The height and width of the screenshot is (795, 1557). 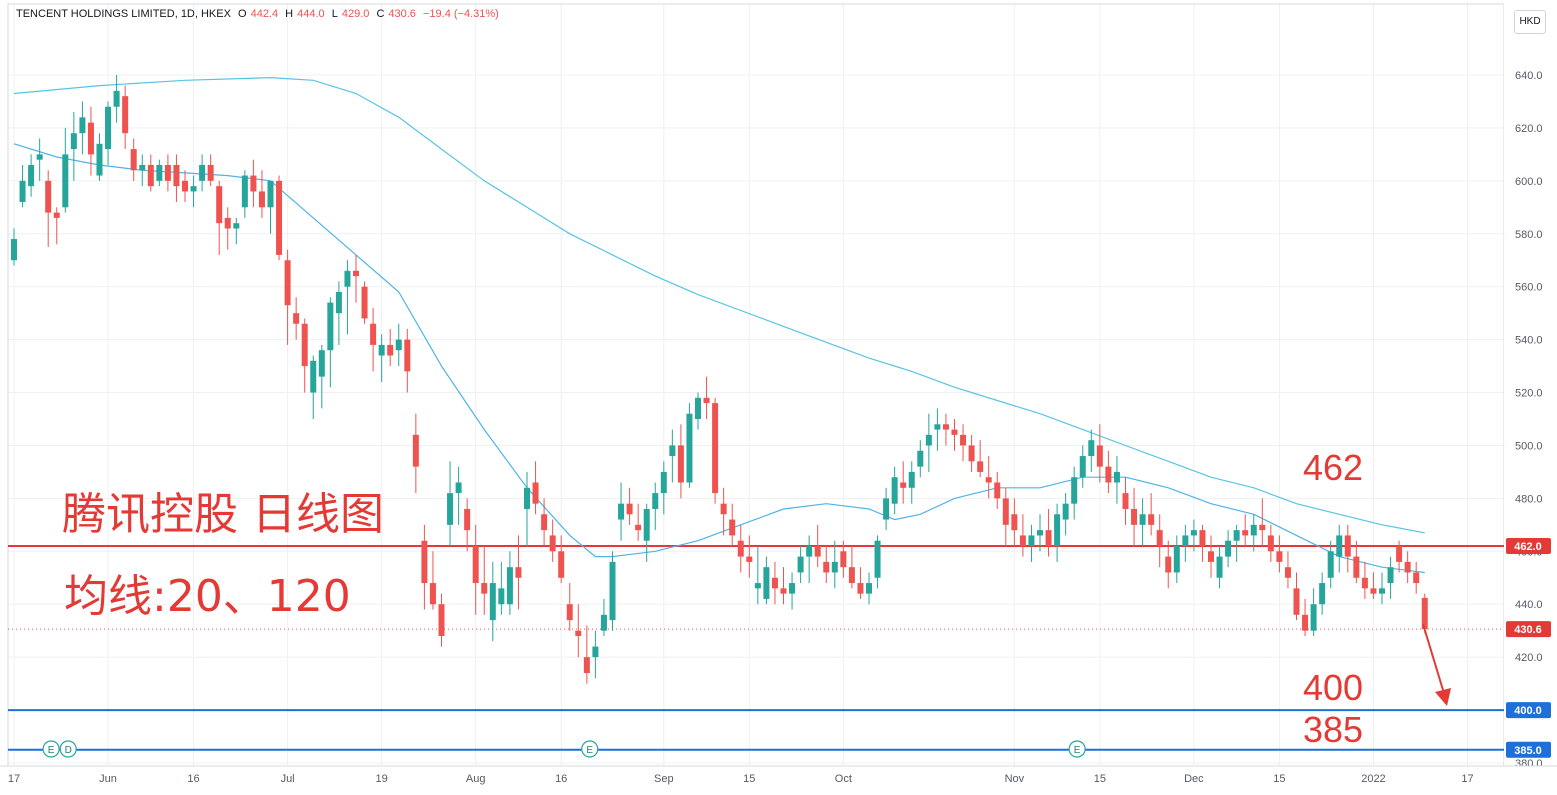 I want to click on event-marker-label: E, so click(x=1077, y=750).